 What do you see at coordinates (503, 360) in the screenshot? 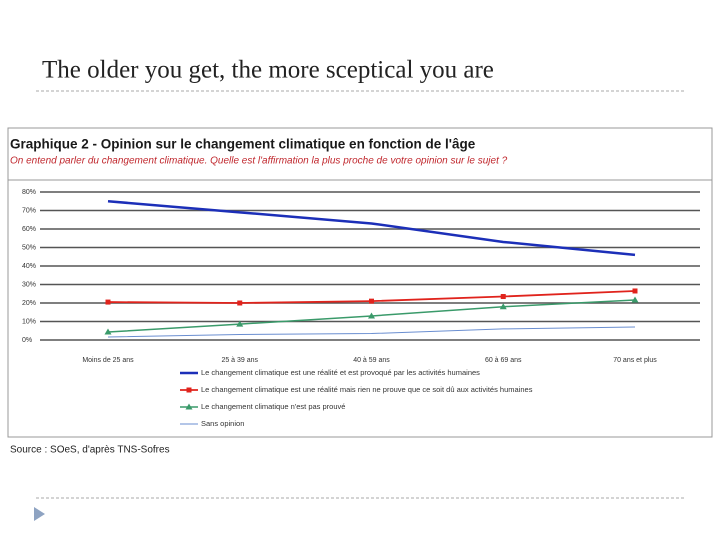
I see `x-tick-label: 60 à 69 ans` at bounding box center [503, 360].